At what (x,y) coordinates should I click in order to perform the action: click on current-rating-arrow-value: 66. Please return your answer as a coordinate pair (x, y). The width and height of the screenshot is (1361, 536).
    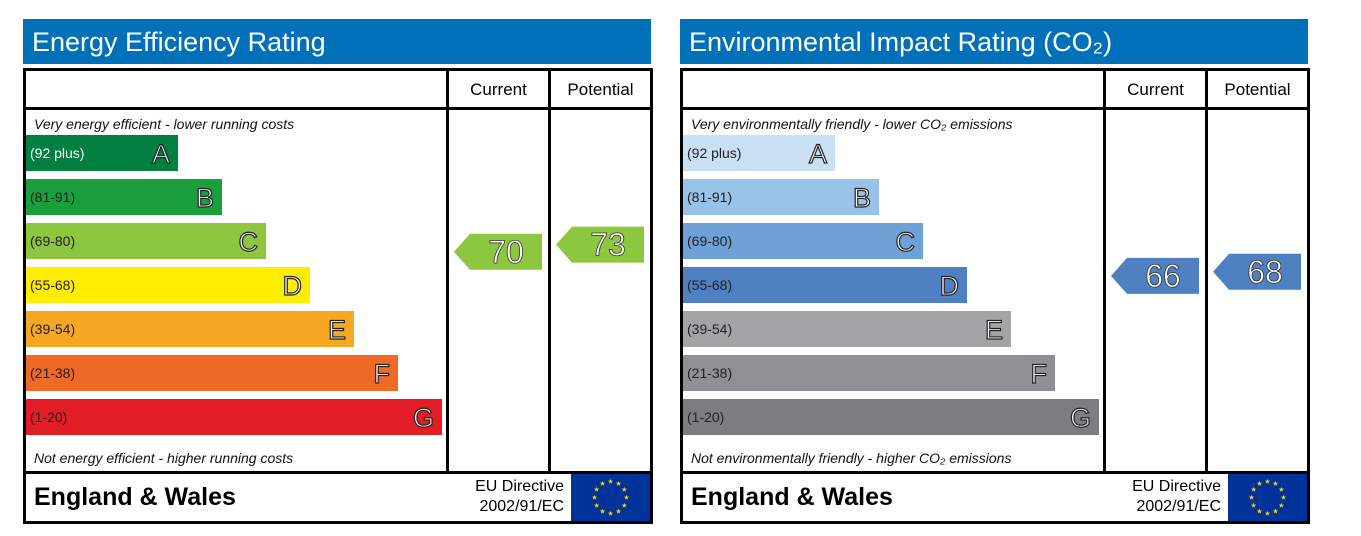
    Looking at the image, I should click on (1163, 276).